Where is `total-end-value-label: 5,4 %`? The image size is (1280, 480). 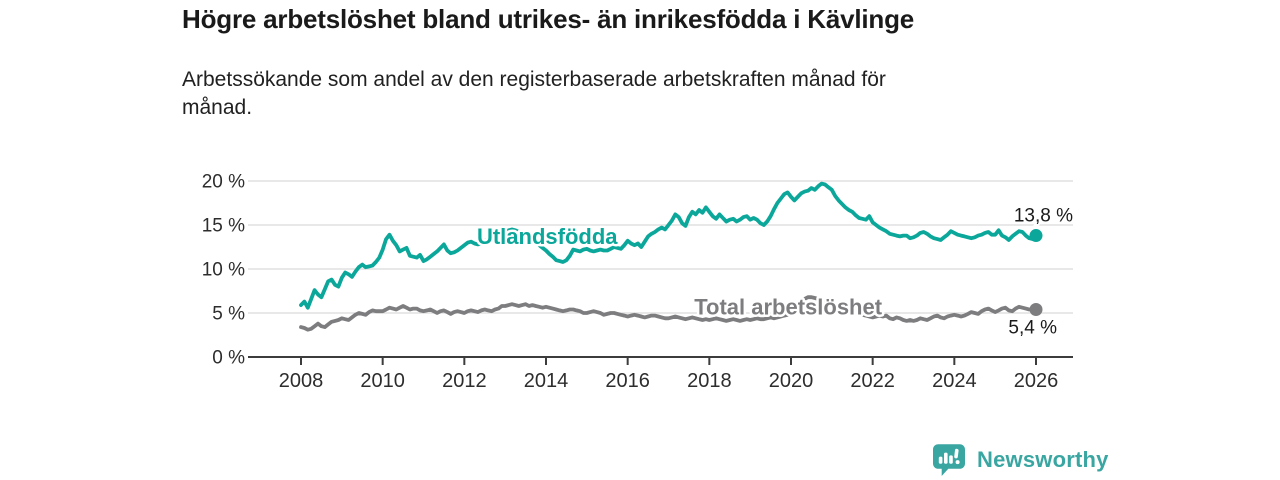
total-end-value-label: 5,4 % is located at coordinates (1032, 327).